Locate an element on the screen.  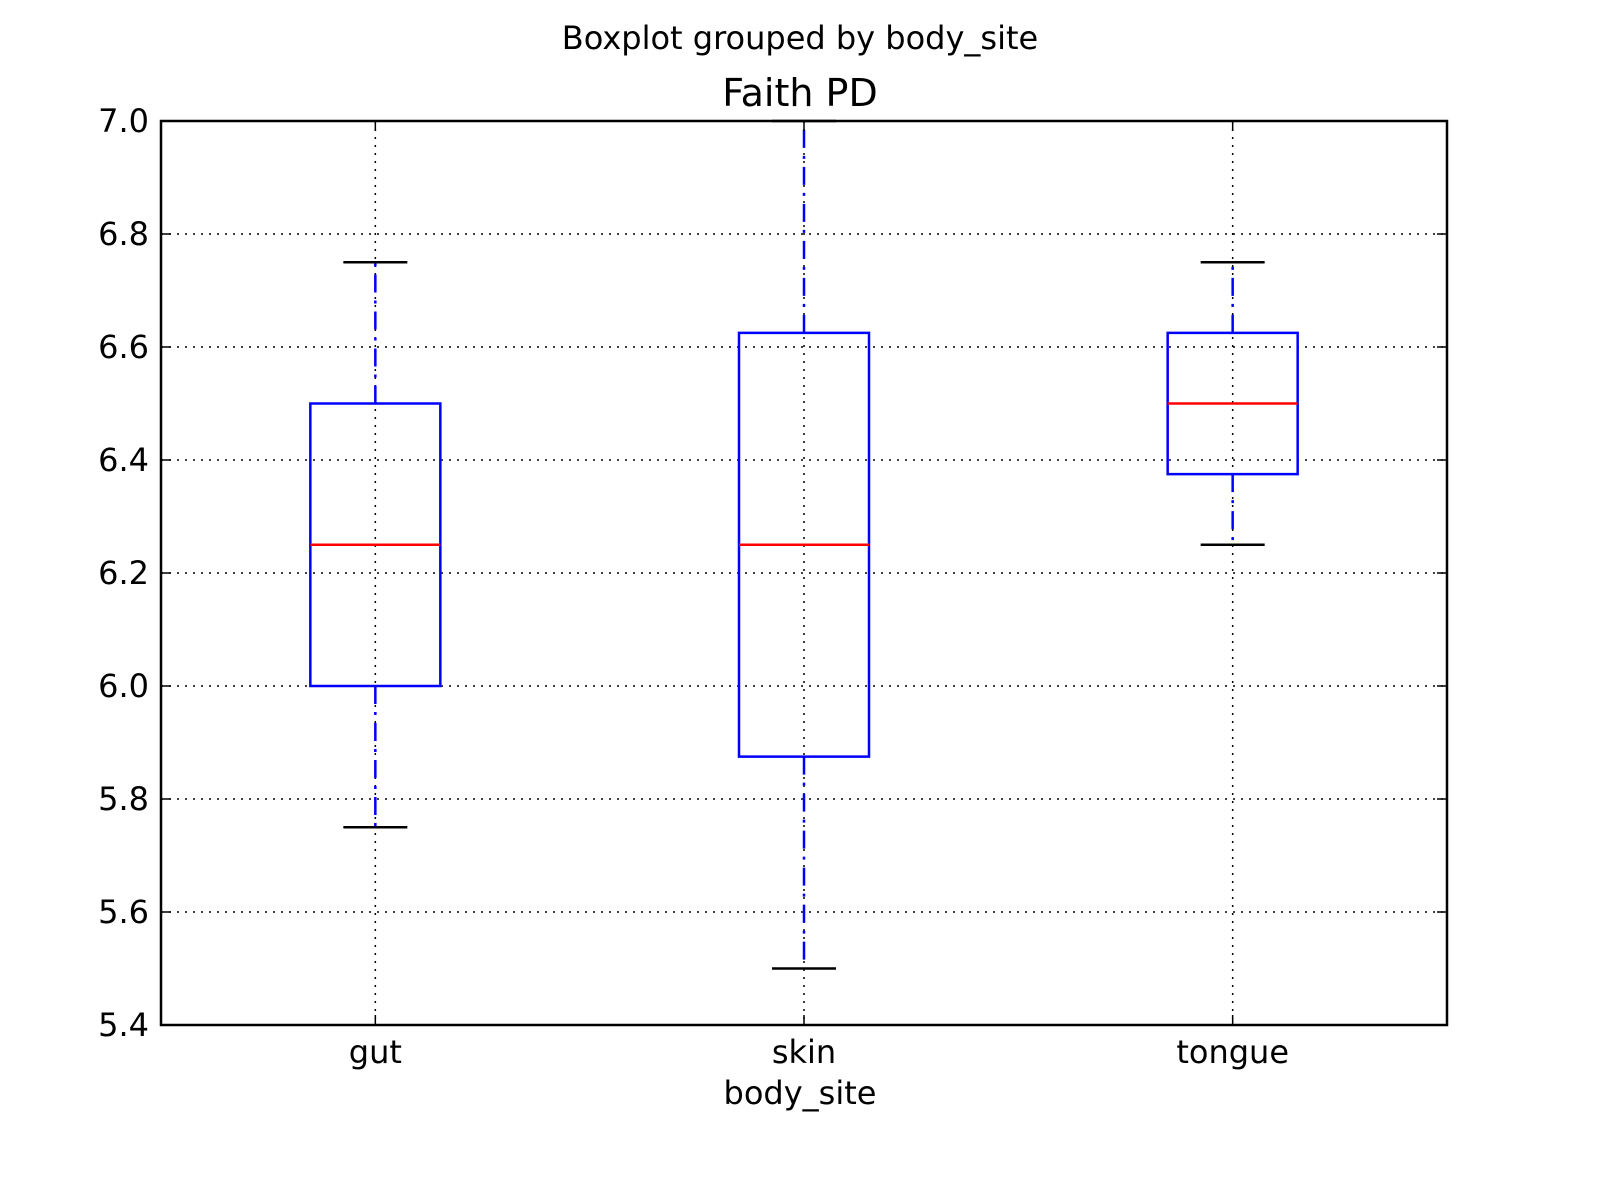
box-gut is located at coordinates (375, 545).